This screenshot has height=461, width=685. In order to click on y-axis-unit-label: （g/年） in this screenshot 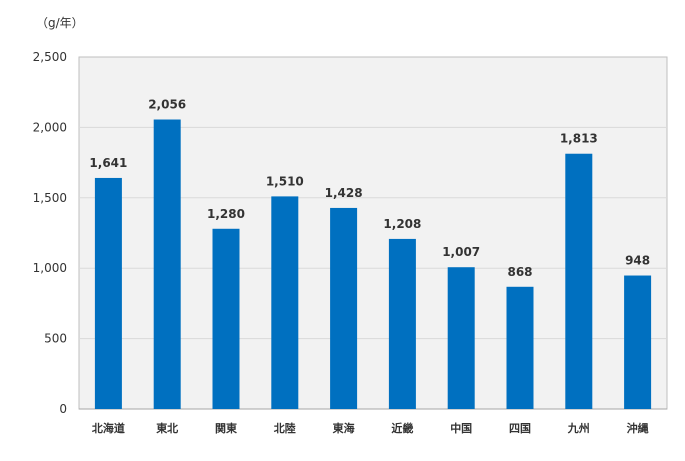, I will do `click(60, 23)`.